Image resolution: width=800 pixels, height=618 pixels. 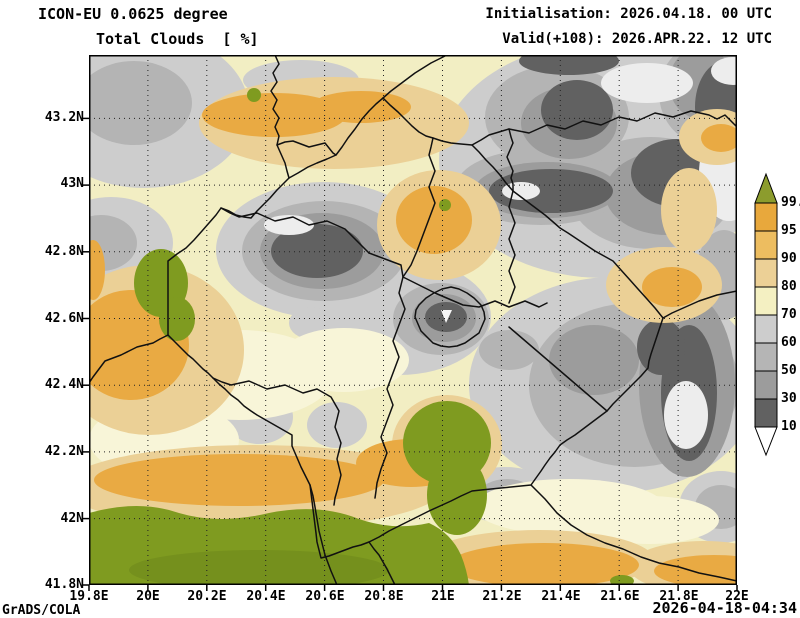 What do you see at coordinates (789, 426) in the screenshot?
I see `colorbar-tick-label: 10` at bounding box center [789, 426].